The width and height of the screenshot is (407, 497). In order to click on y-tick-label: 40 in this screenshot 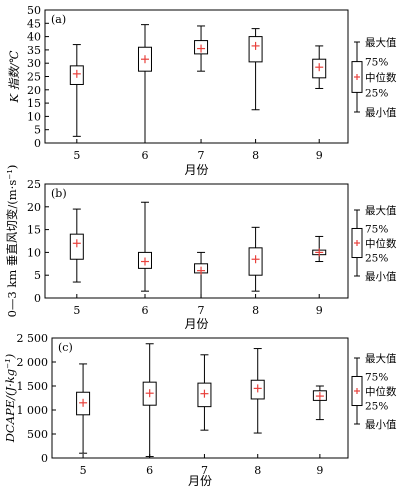, I will do `click(34, 37)`.